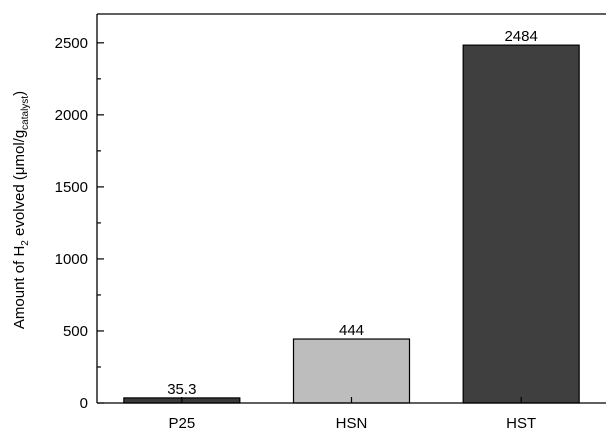 This screenshot has height=440, width=609. I want to click on y-tick-label-2000: 2000, so click(71, 115).